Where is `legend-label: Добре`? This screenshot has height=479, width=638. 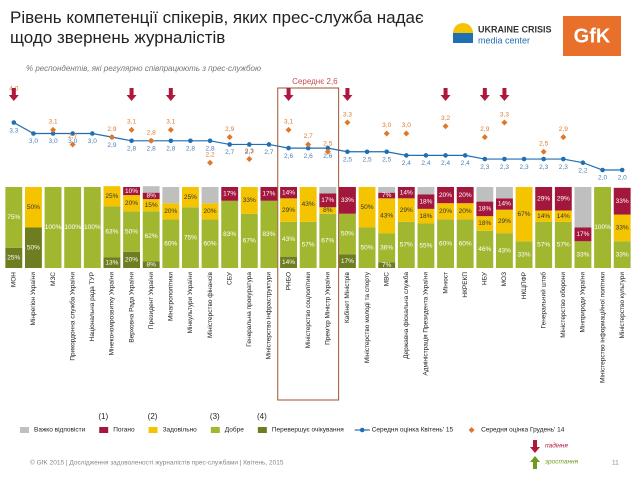
legend-label: Добре is located at coordinates (234, 430).